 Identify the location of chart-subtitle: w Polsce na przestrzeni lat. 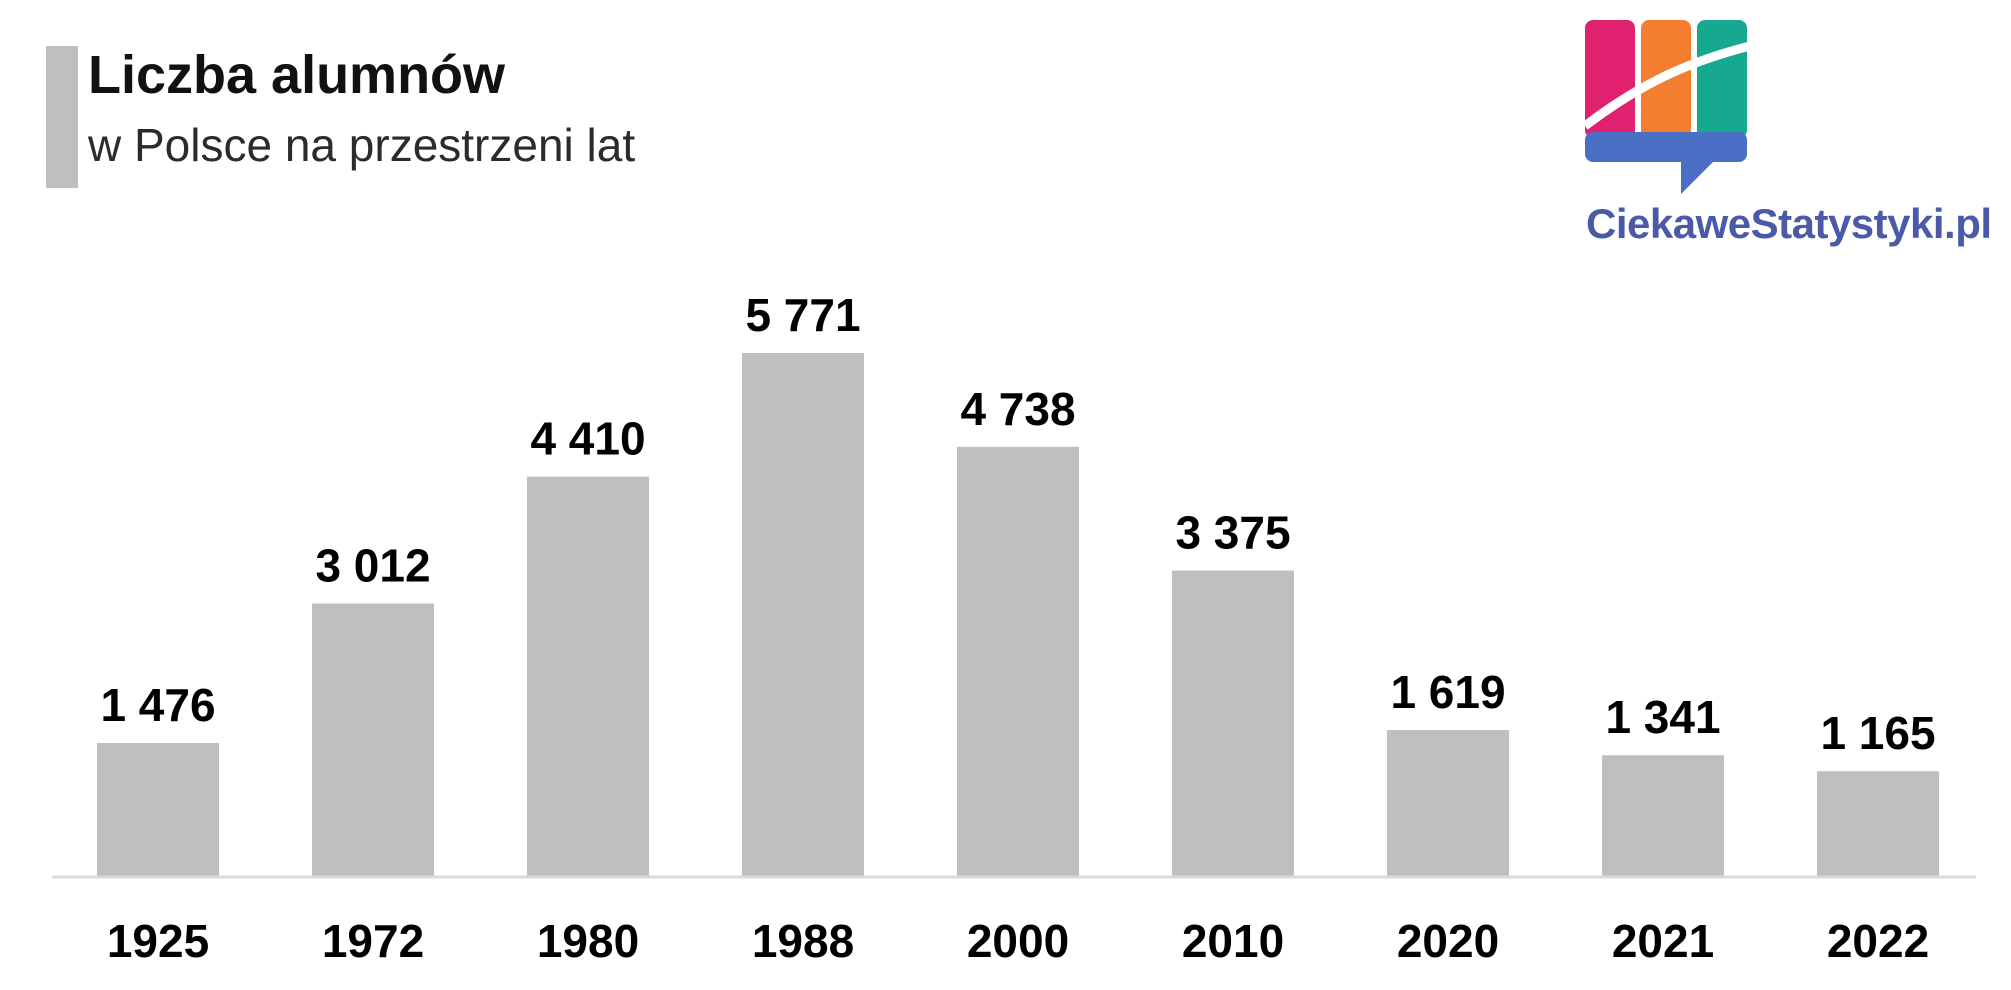
(362, 145).